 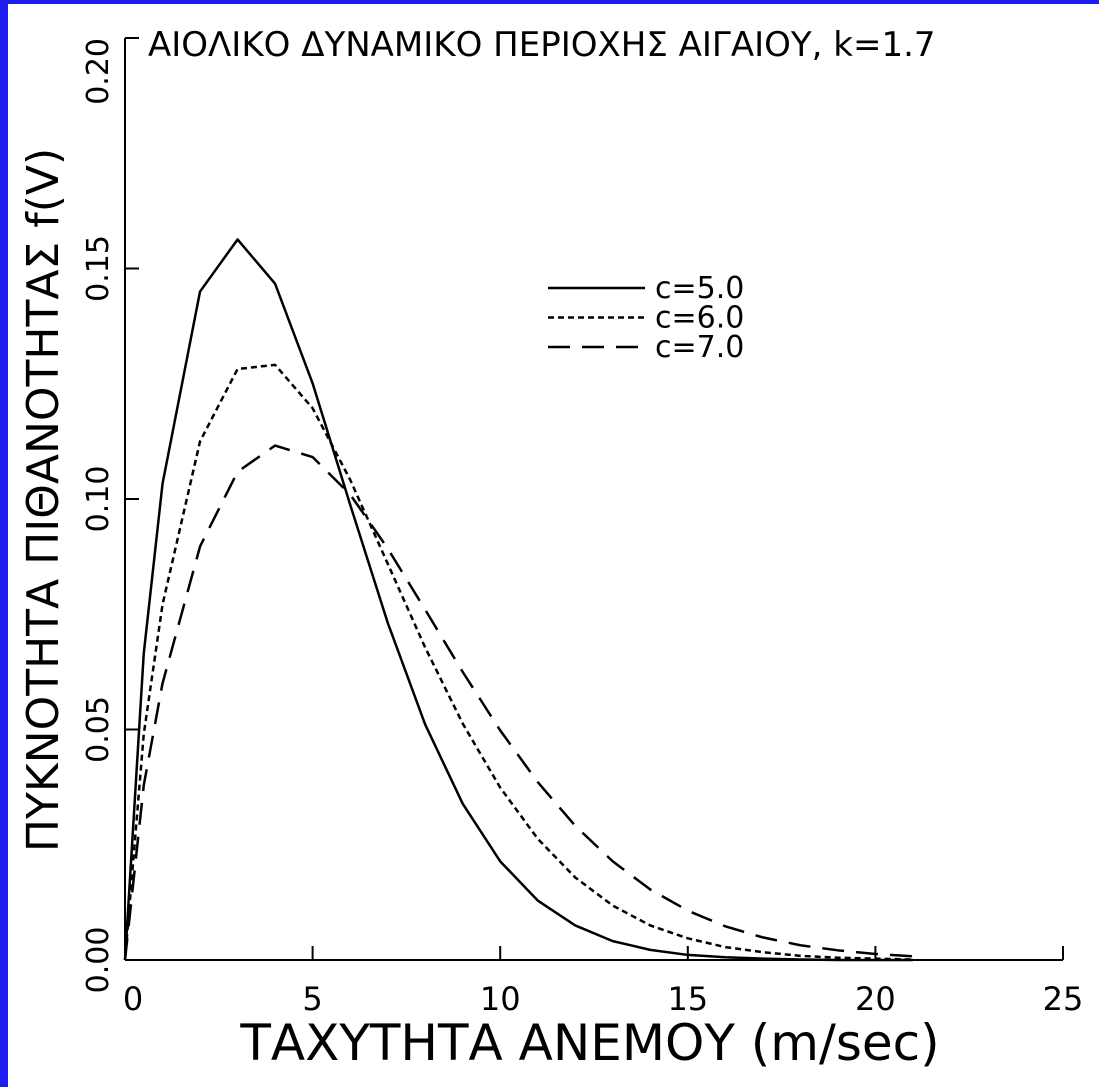 What do you see at coordinates (542, 45) in the screenshot?
I see `chart-title: ΑΙΟΛΙΚΟ ΔΥΝΑΜΙΚΟ ΠΕΡΙΟΧΗΣ ΑΙΓΑΙΟΥ, k=1.7` at bounding box center [542, 45].